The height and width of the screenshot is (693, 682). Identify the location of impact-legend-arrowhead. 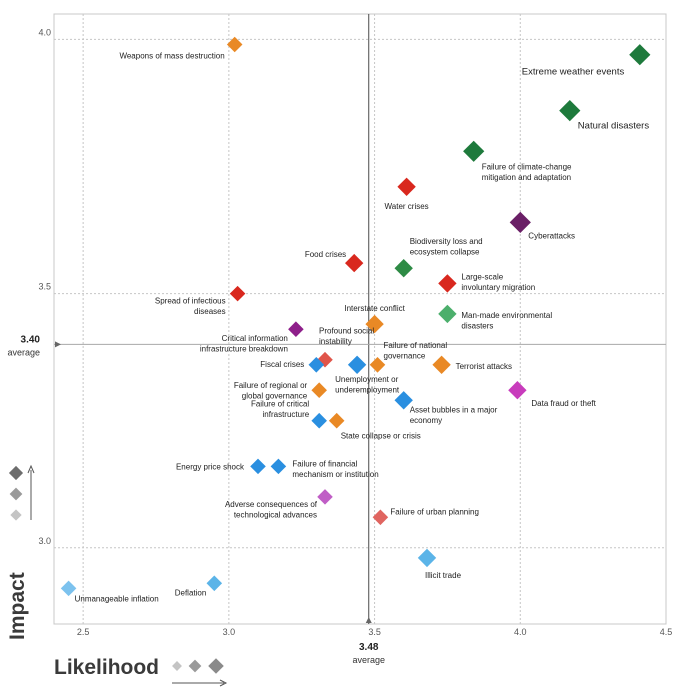
(31, 469).